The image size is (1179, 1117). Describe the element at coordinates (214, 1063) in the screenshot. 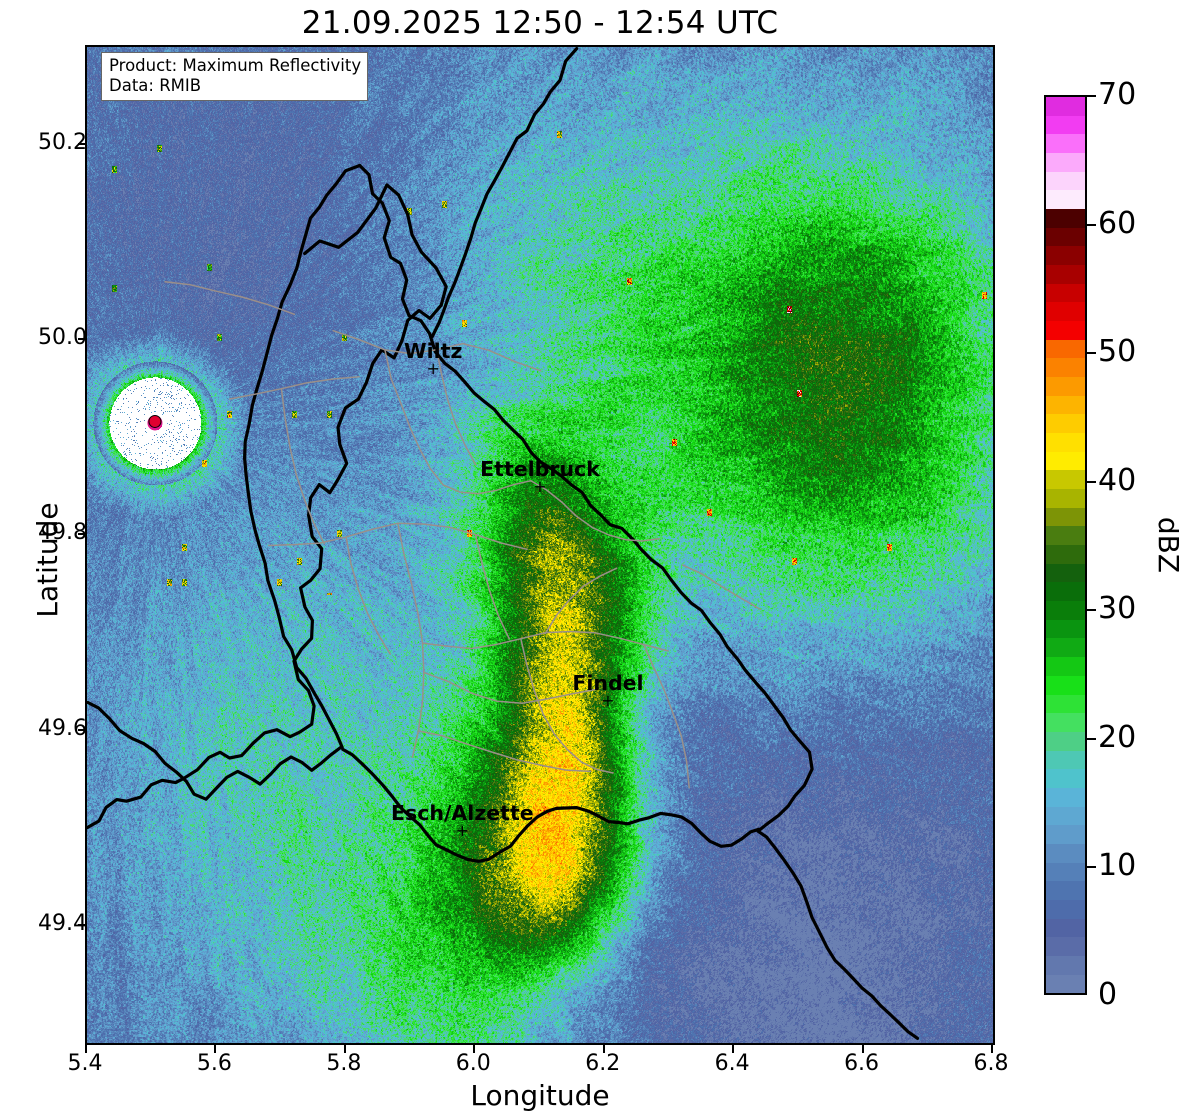

I see `x-tick-label: 5.6` at that location.